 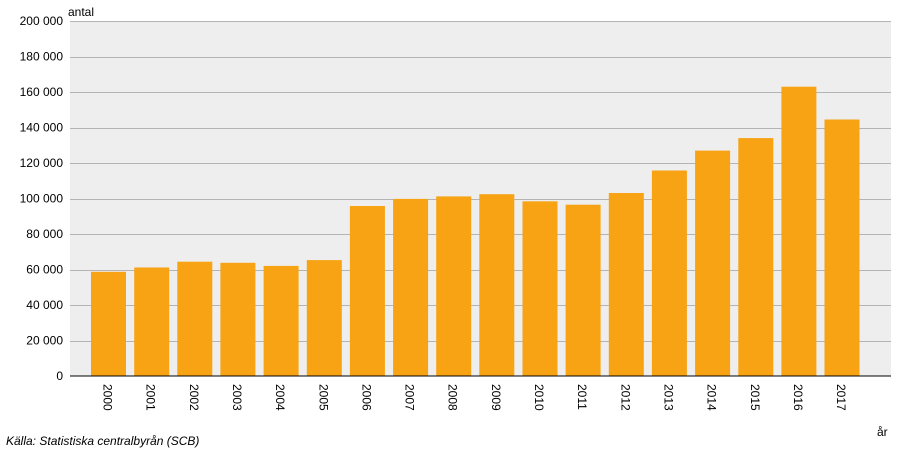 What do you see at coordinates (582, 397) in the screenshot?
I see `x-tick-label: 2011` at bounding box center [582, 397].